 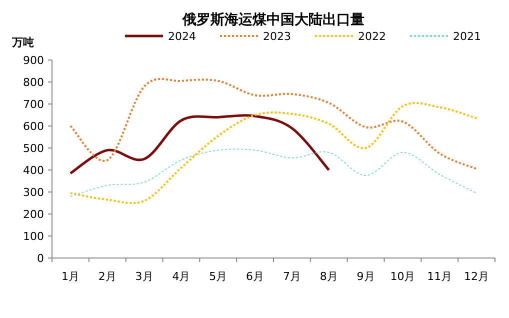 I want to click on x-tick-label: 2月, so click(x=107, y=276).